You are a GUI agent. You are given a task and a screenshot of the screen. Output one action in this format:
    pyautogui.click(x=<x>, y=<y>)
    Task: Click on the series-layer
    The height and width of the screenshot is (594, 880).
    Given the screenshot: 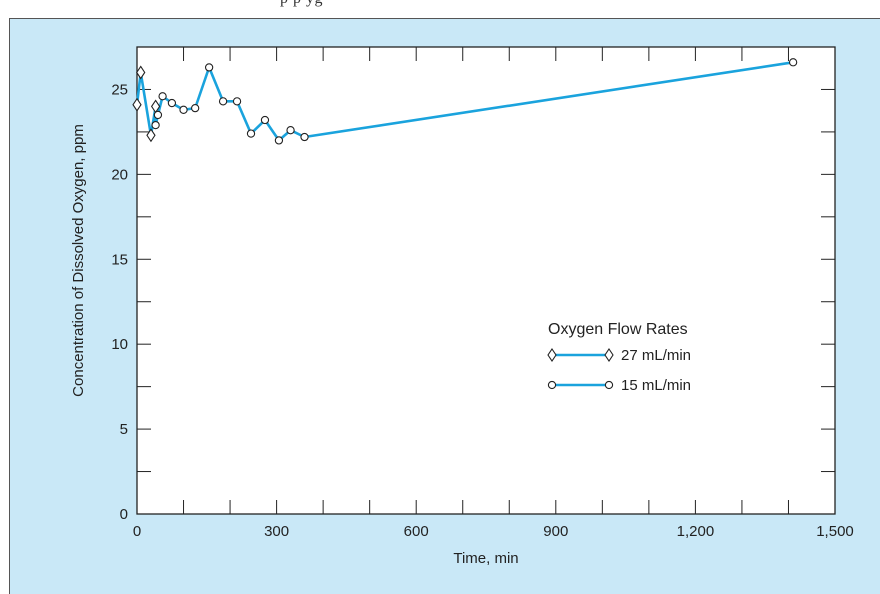 What is the action you would take?
    pyautogui.click(x=465, y=101)
    